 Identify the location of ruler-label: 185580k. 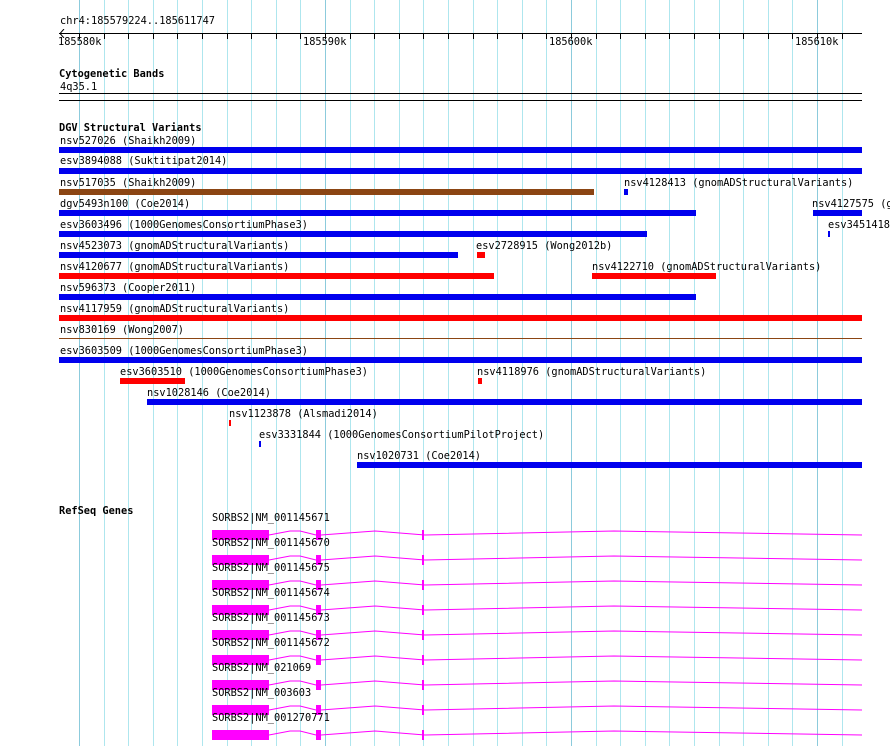
(80, 42).